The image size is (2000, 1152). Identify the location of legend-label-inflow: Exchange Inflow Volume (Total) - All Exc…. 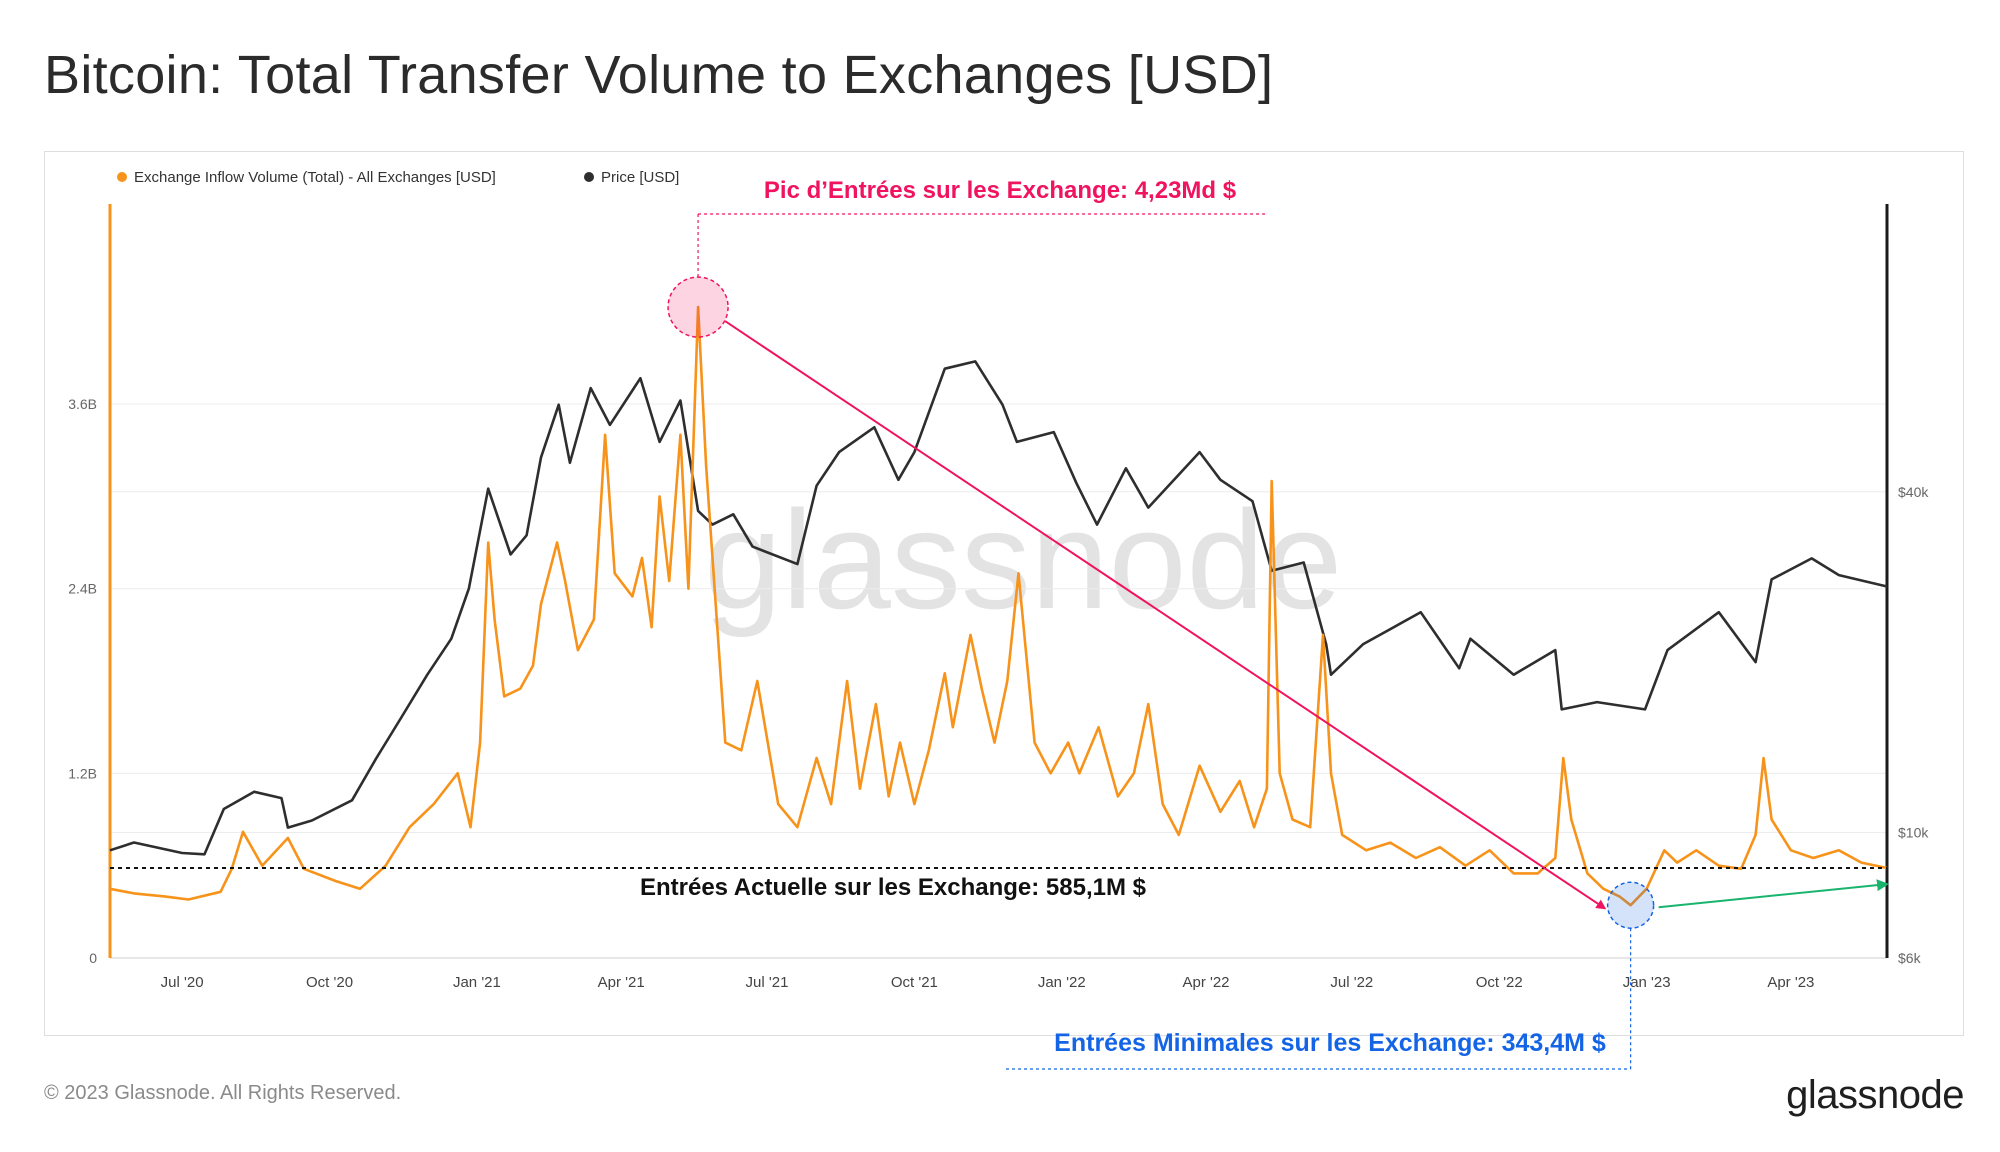
(315, 177).